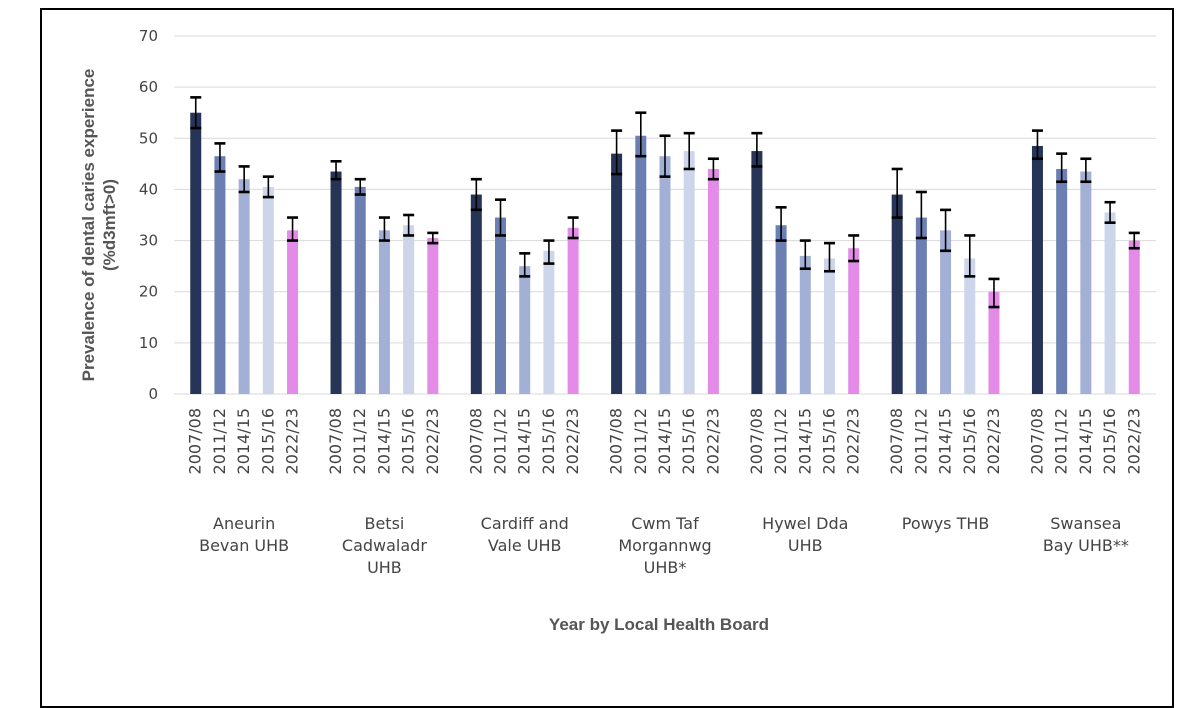 This screenshot has width=1196, height=708. Describe the element at coordinates (525, 523) in the screenshot. I see `group-label: Cardiff and` at that location.